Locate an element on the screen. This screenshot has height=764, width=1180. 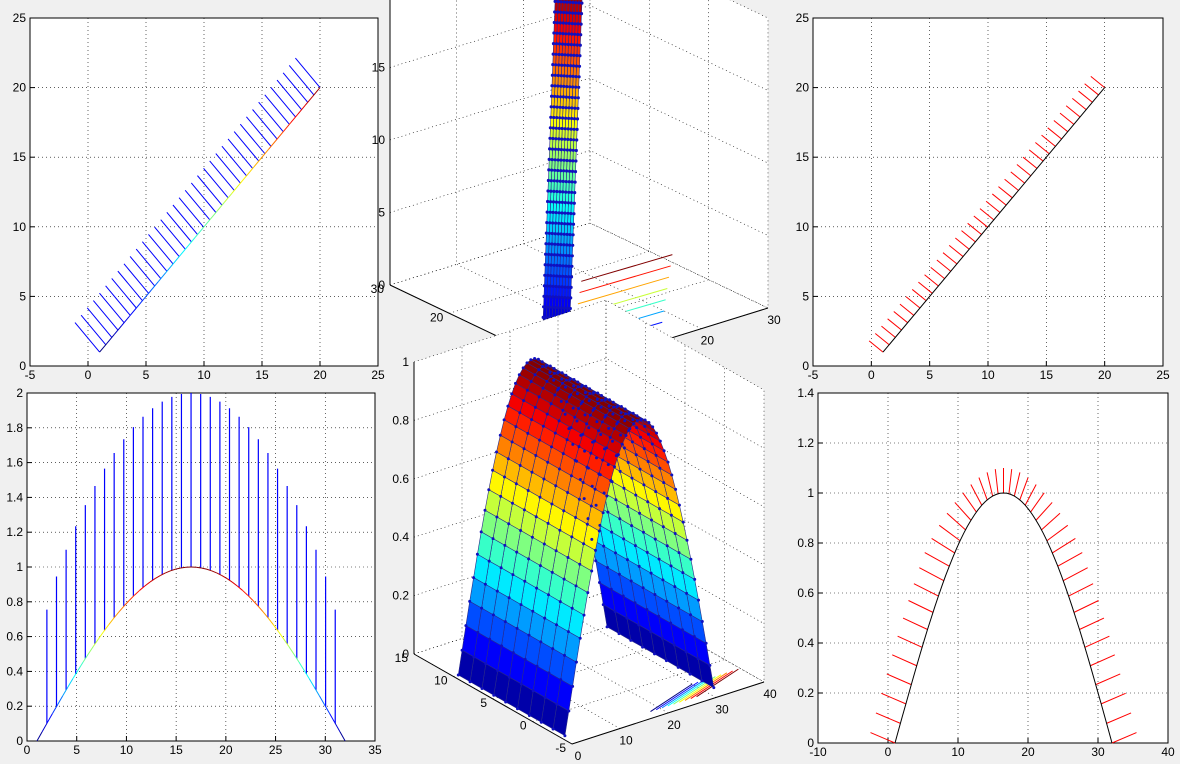
x-tick-label: 20 is located at coordinates (320, 375).